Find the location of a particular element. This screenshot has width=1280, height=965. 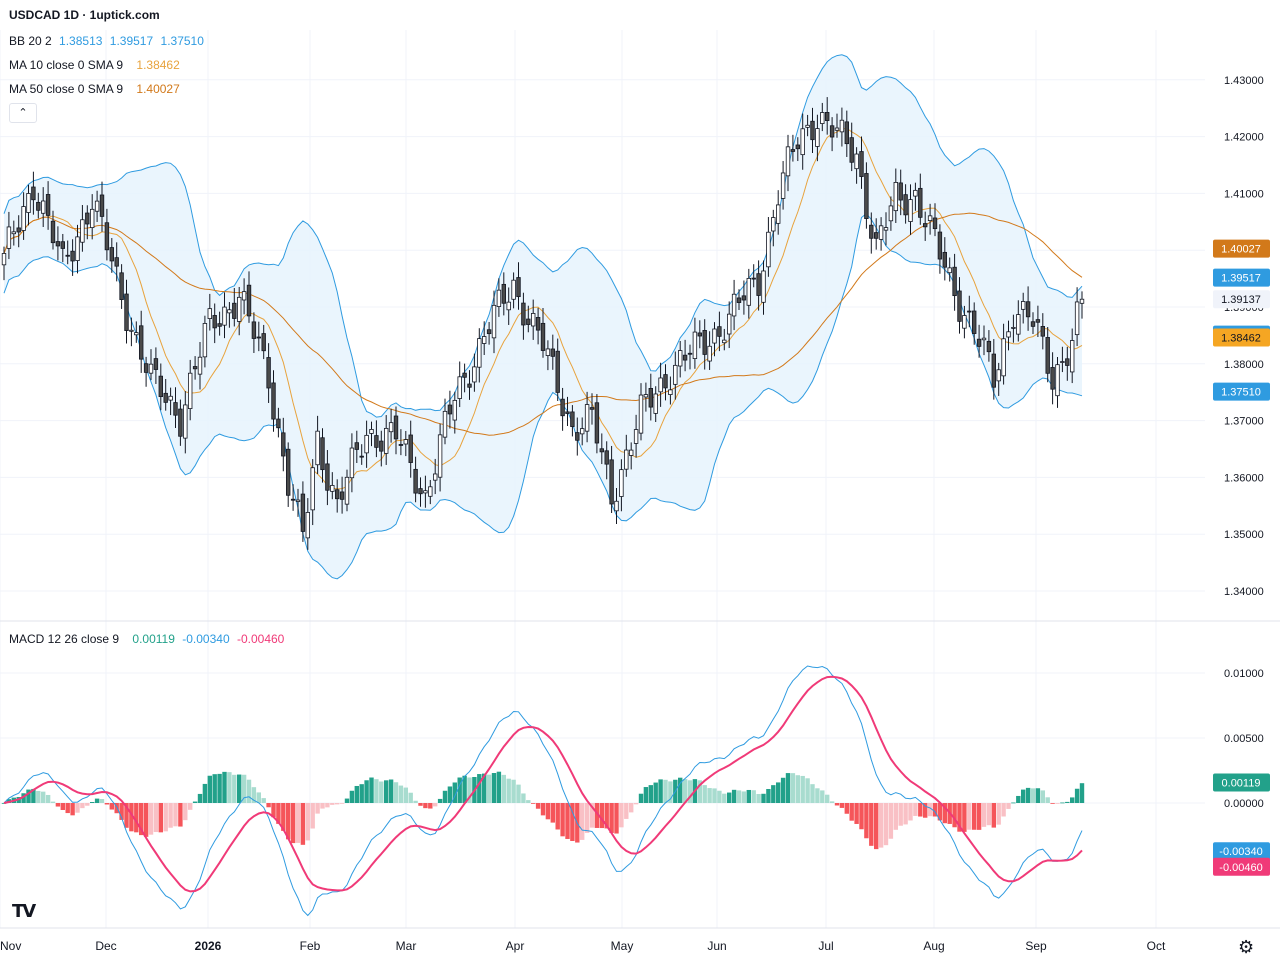

bb-lower-price-badge: 1.37510 is located at coordinates (1241, 391).